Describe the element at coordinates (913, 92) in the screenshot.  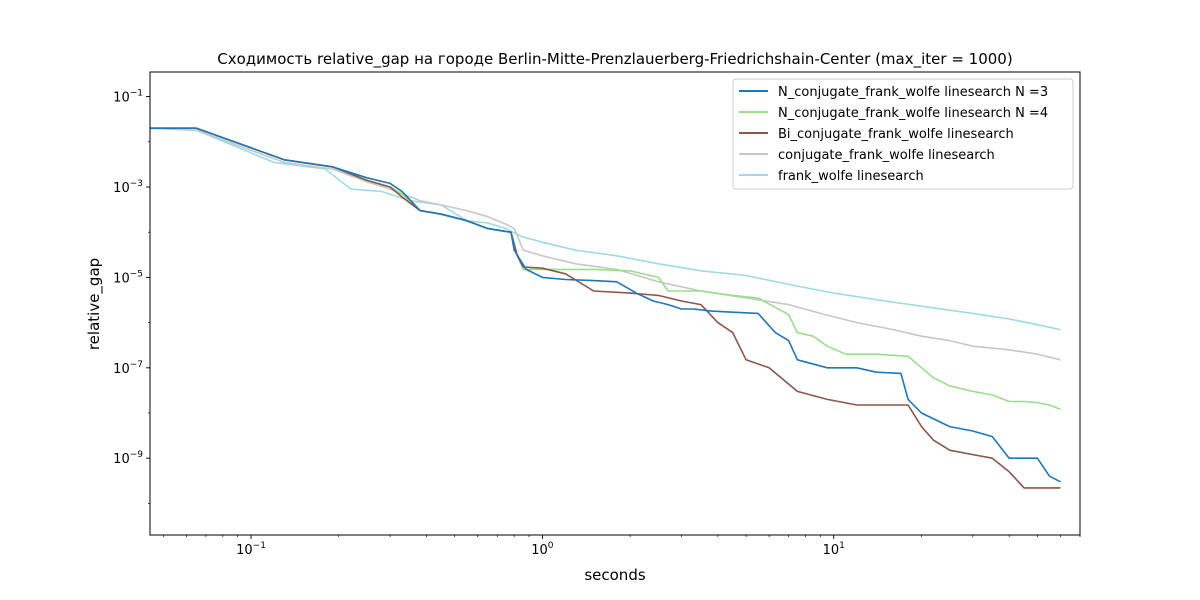
I see `legend-label: N_conjugate_frank_wolfe linesearch N =3` at that location.